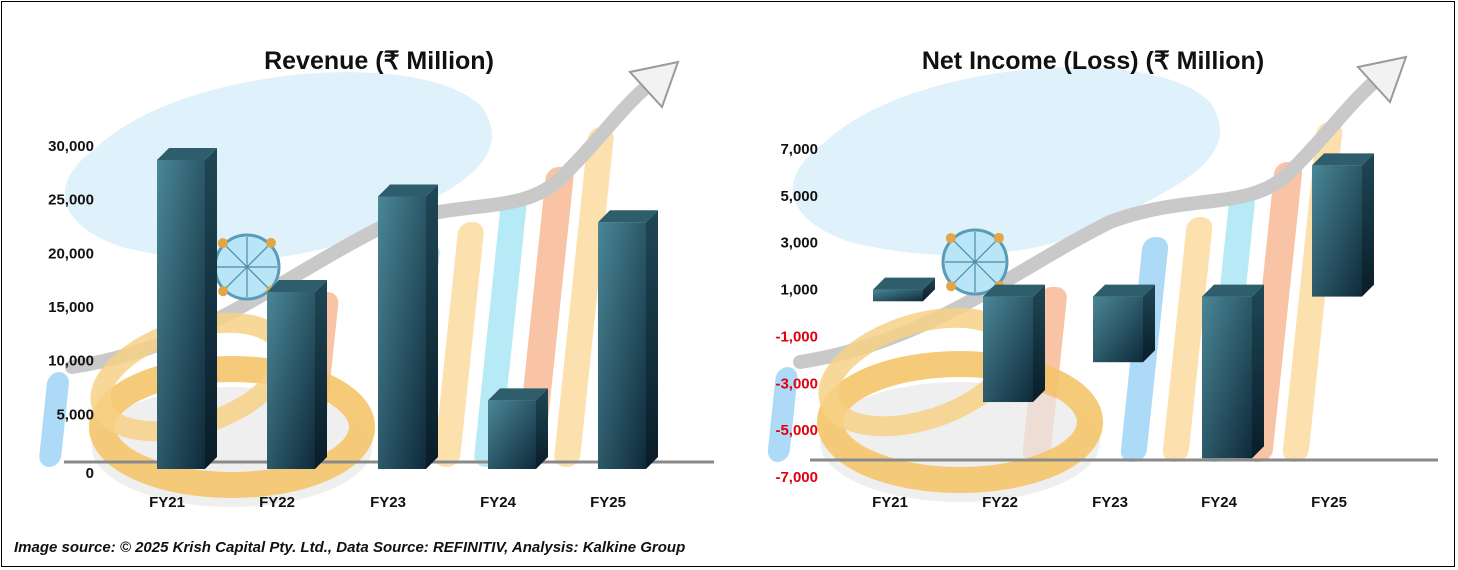 This screenshot has height=570, width=1458. Describe the element at coordinates (796, 477) in the screenshot. I see `y-tick-label: -7,000` at that location.